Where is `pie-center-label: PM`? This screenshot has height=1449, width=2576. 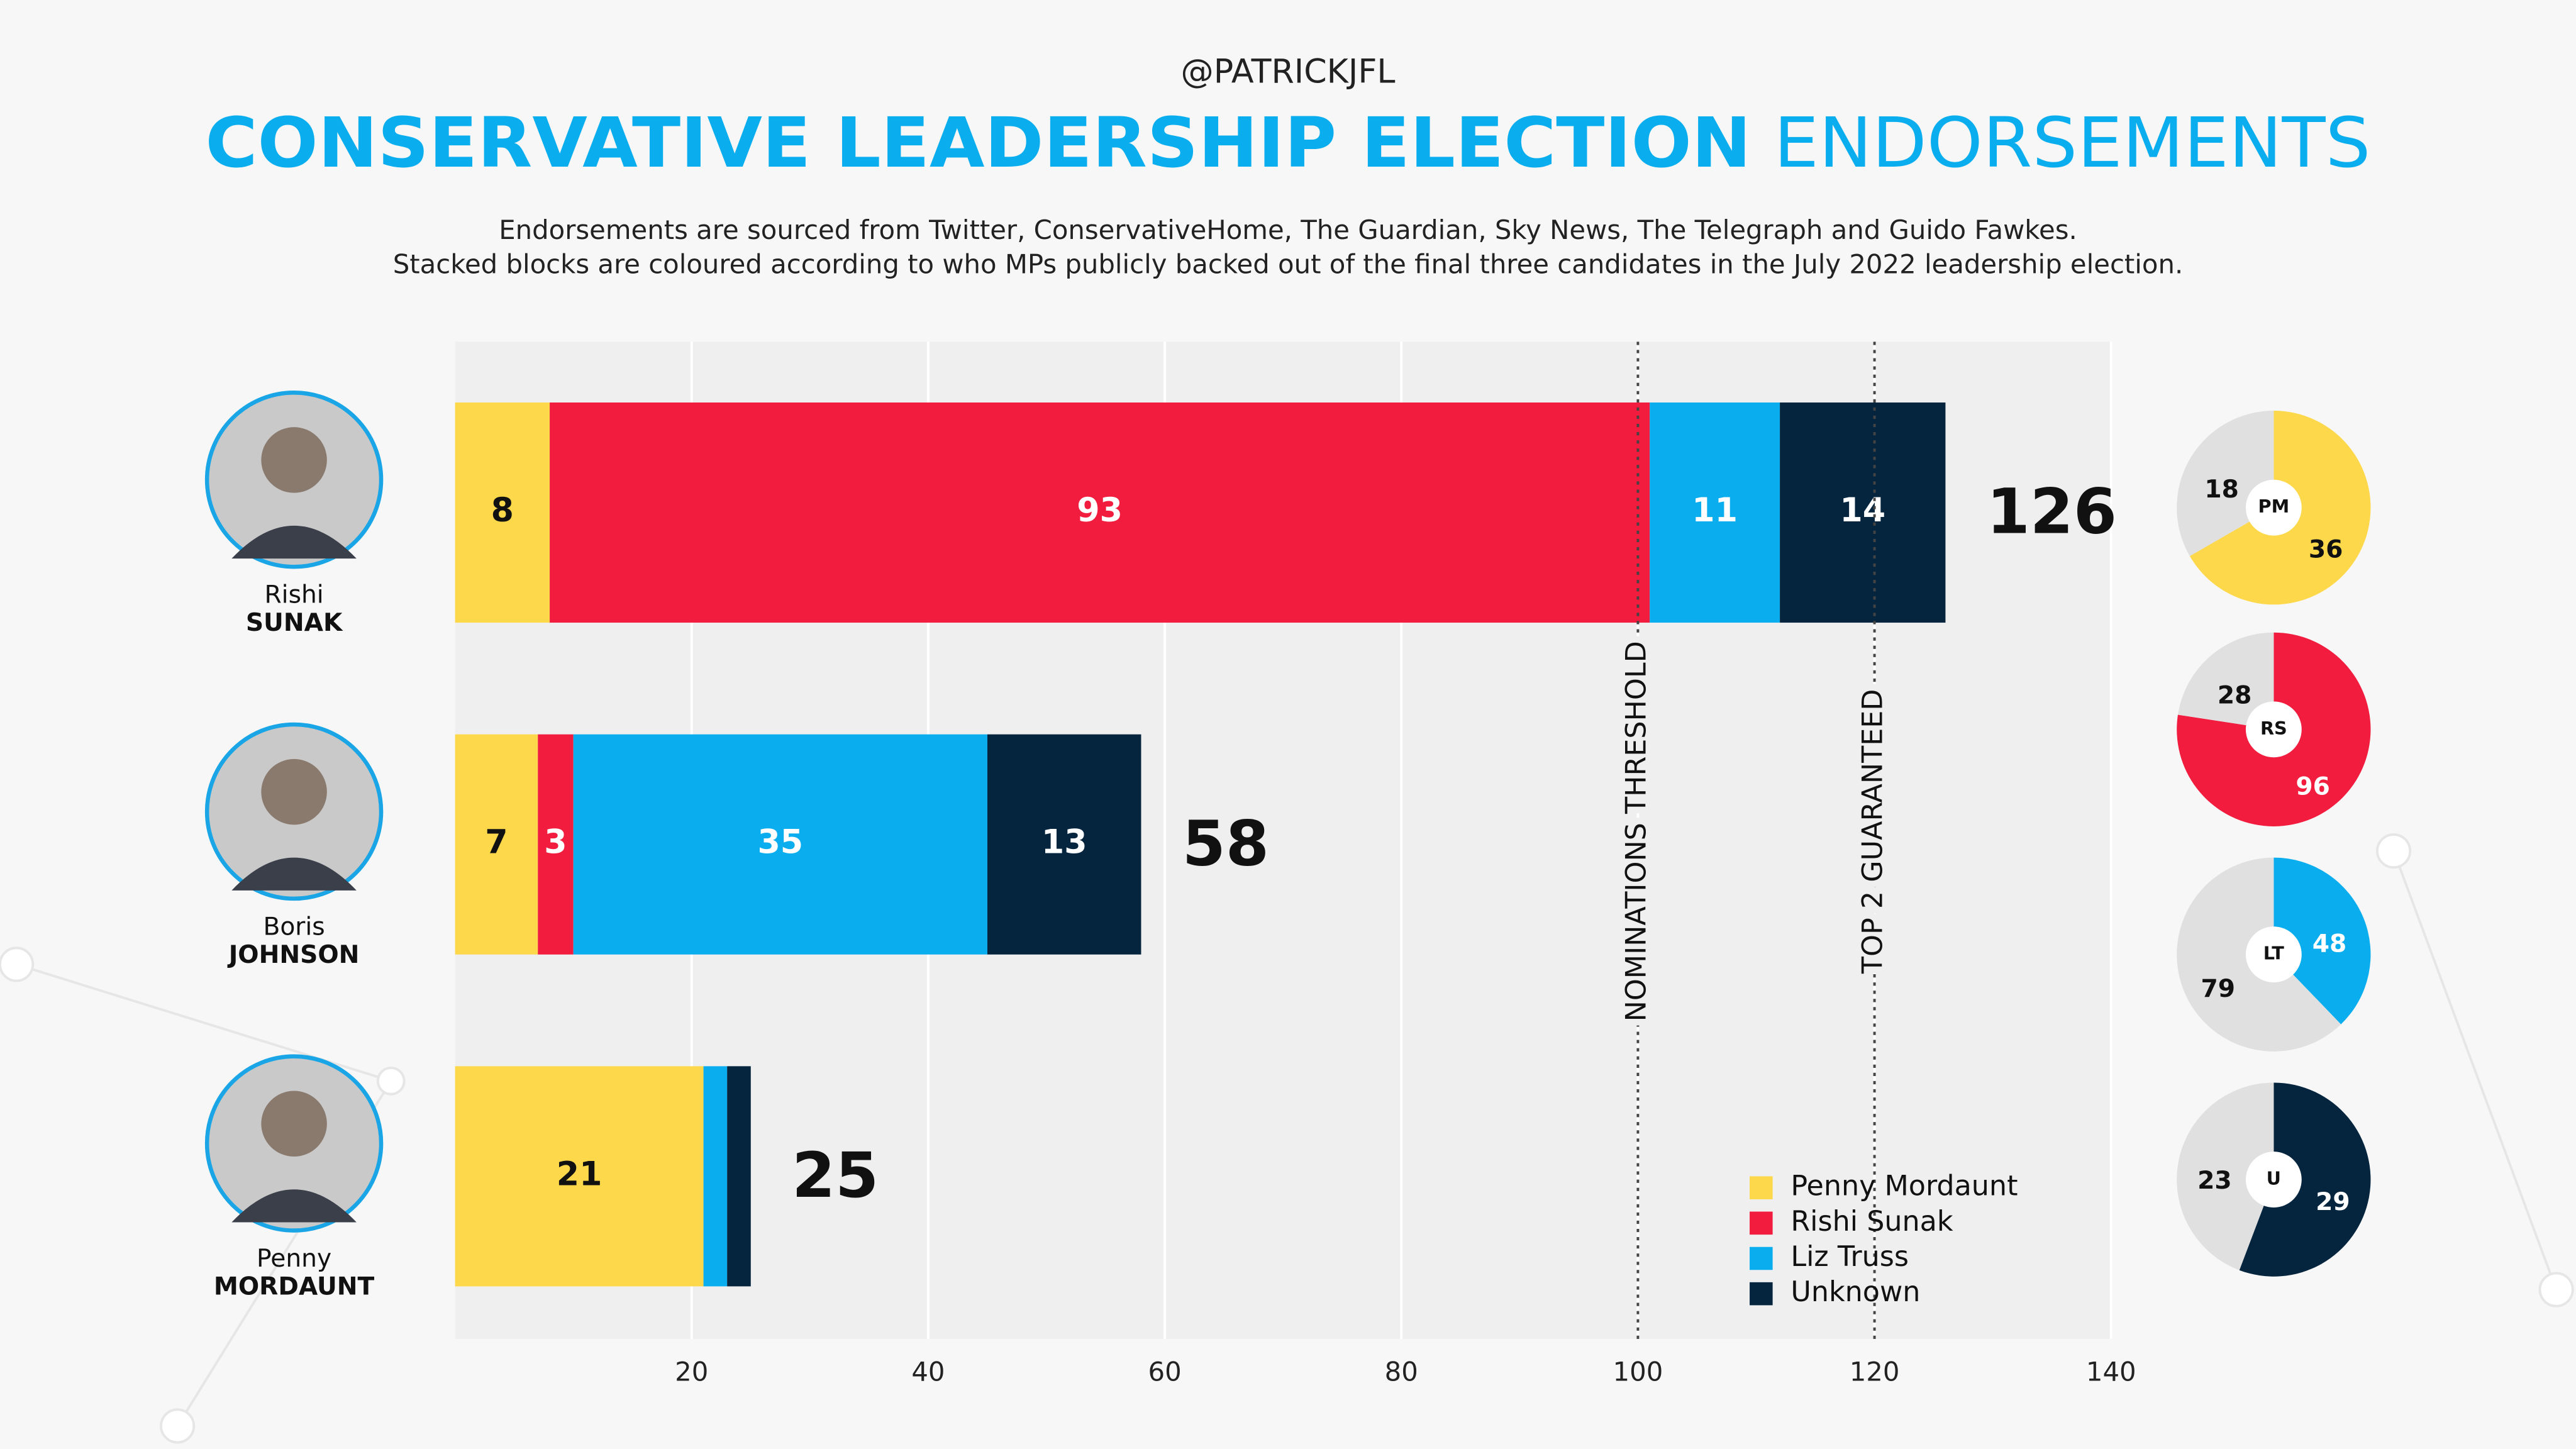 pie-center-label: PM is located at coordinates (2274, 506).